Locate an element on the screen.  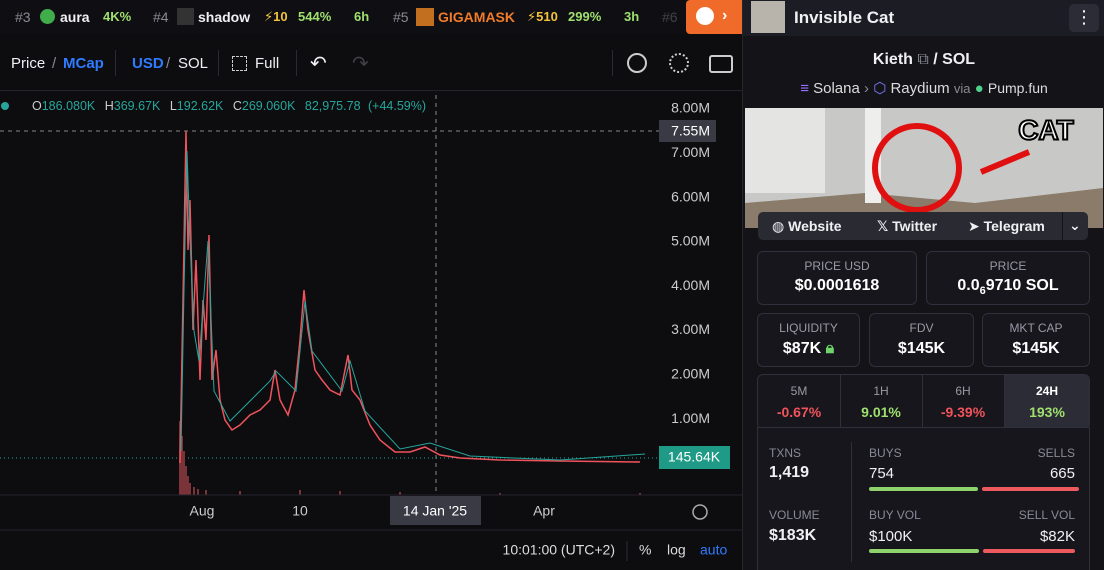
mcap-toggle: MCap is located at coordinates (83, 63).